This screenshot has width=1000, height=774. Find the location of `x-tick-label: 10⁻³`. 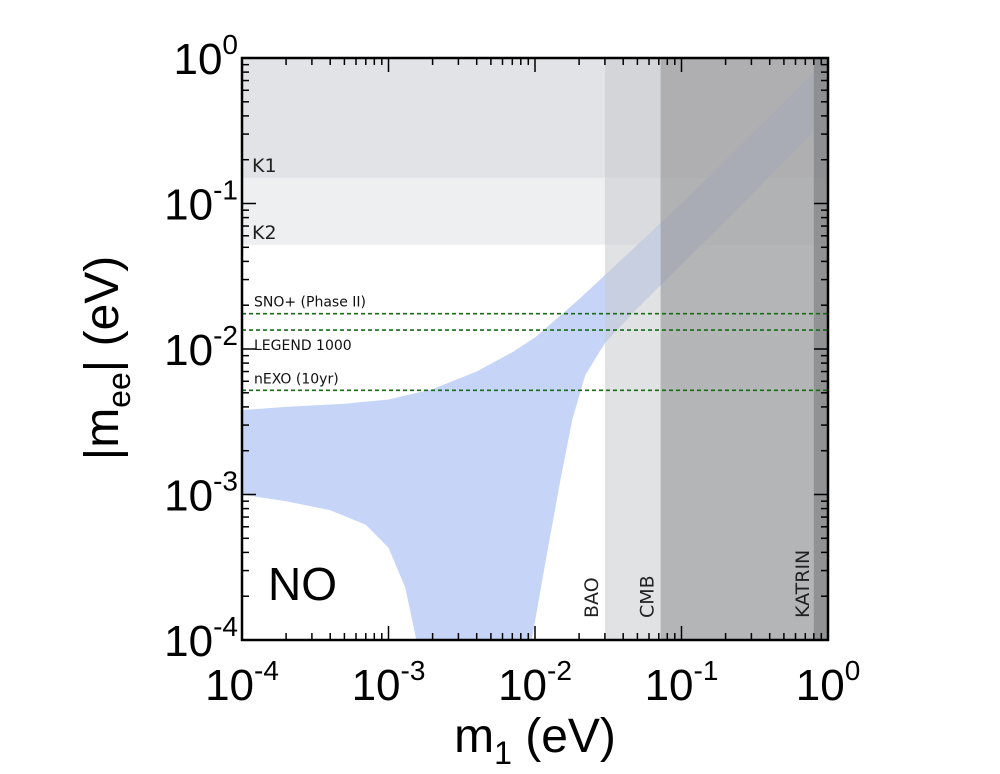

x-tick-label: 10⁻³ is located at coordinates (389, 682).